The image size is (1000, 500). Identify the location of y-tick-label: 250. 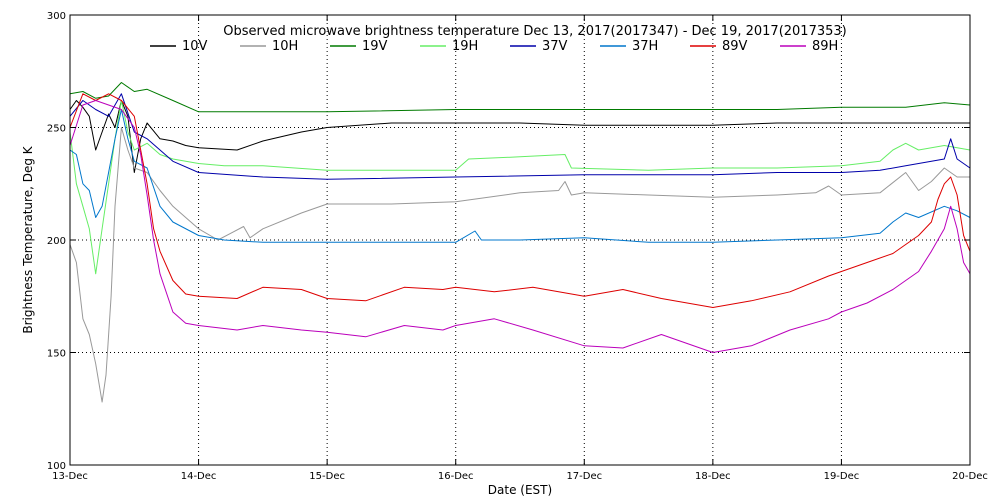
(56, 129).